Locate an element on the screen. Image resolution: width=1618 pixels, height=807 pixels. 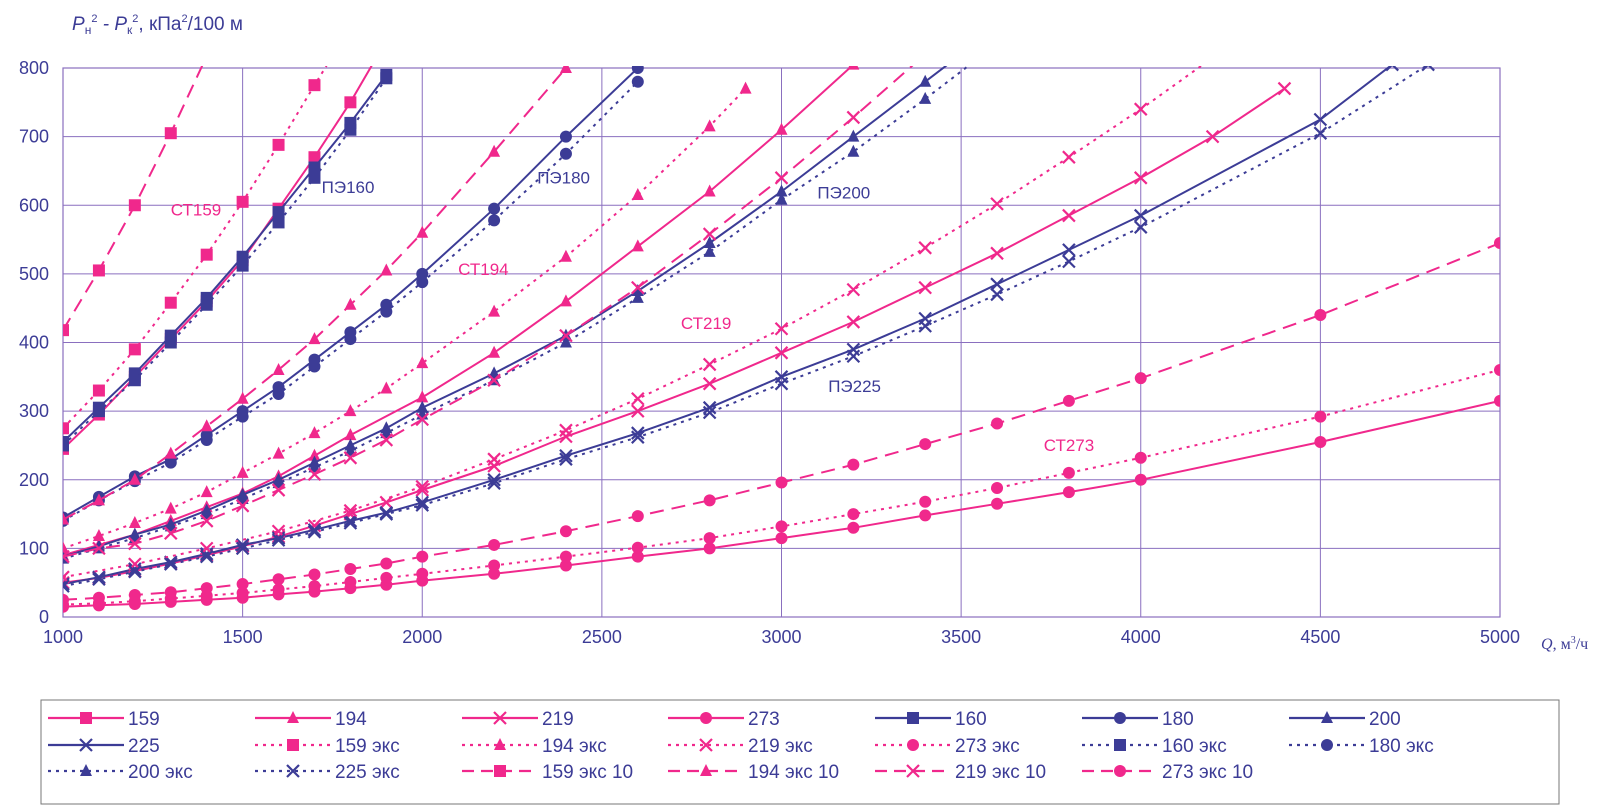
legend-label: 194 экс 10 is located at coordinates (793, 772).